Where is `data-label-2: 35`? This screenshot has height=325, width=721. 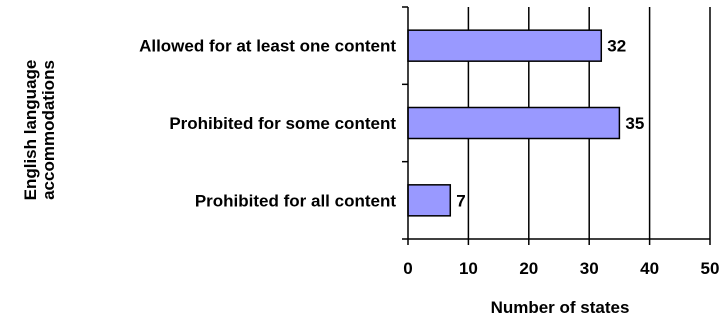
data-label-2: 35 is located at coordinates (634, 123).